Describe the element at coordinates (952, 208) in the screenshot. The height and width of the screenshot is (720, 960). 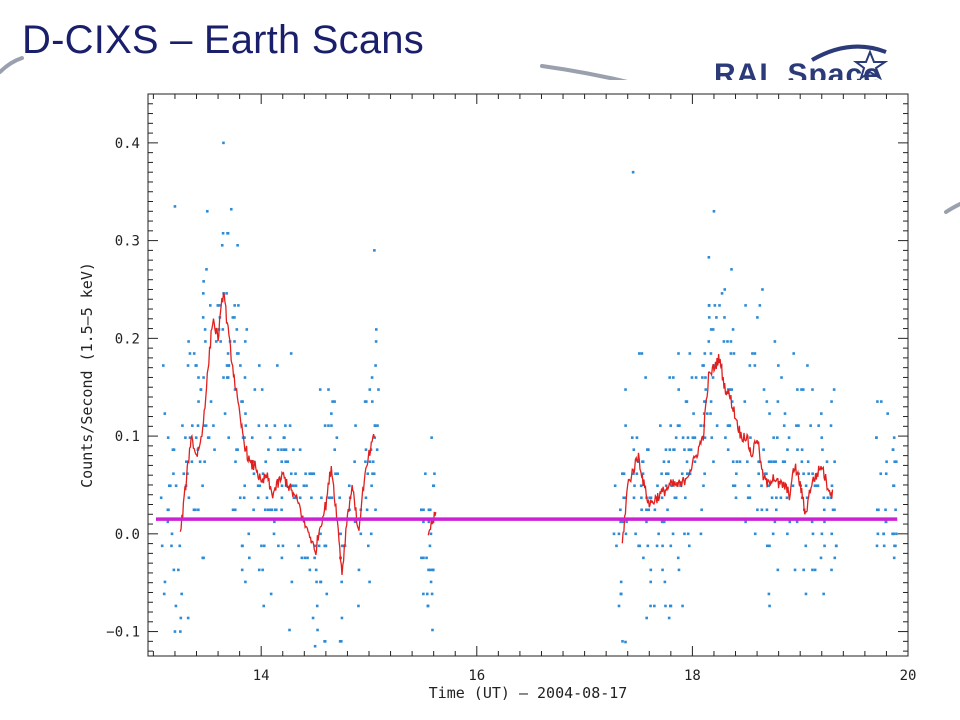
I see `swoosh-right` at that location.